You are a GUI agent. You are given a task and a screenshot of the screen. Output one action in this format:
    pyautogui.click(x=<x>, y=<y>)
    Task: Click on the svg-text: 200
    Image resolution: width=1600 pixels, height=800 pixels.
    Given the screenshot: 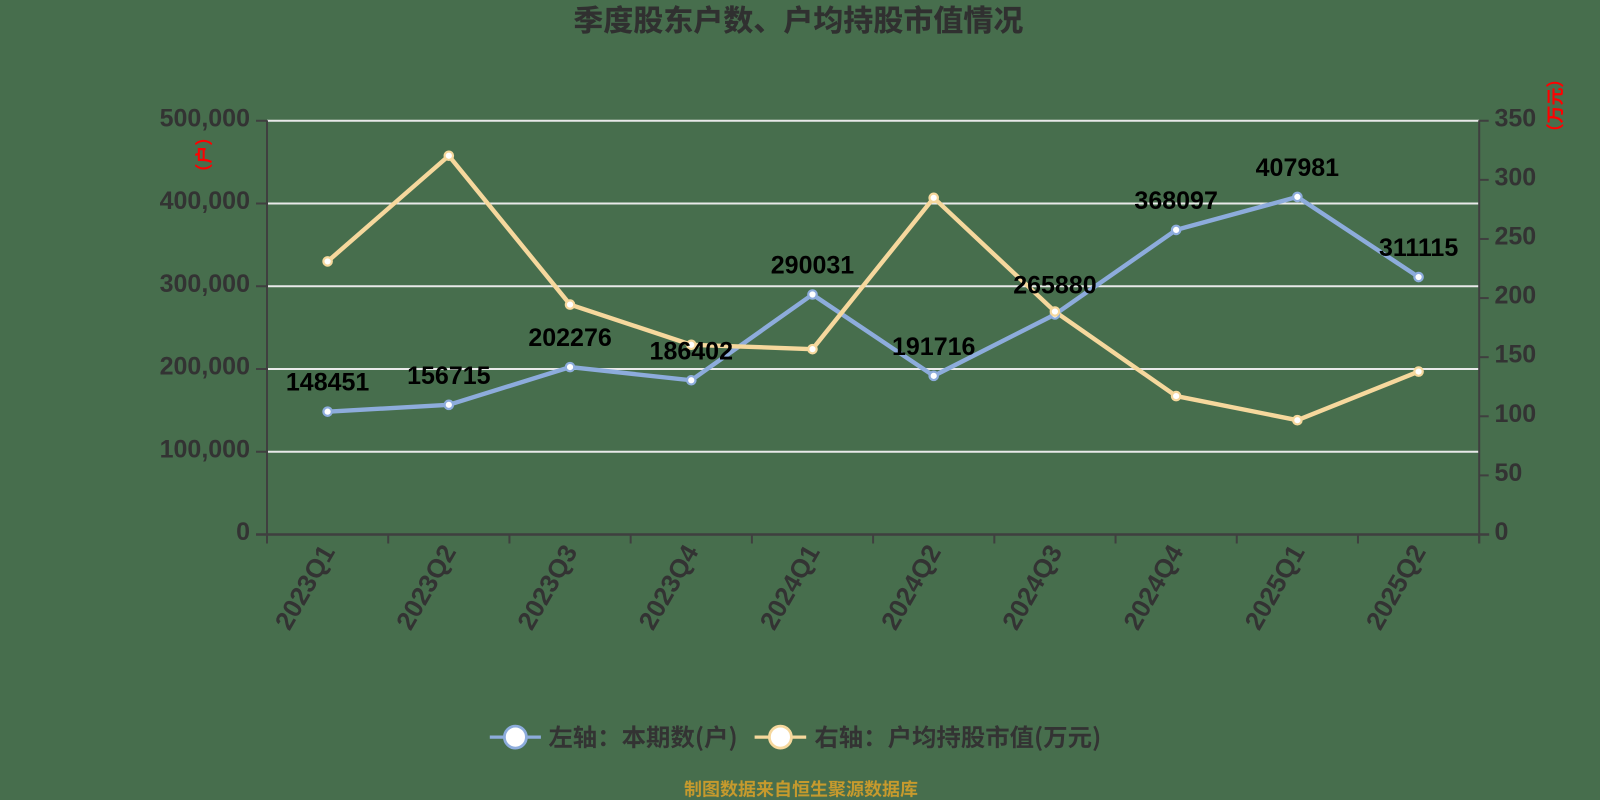 What is the action you would take?
    pyautogui.click(x=1516, y=296)
    